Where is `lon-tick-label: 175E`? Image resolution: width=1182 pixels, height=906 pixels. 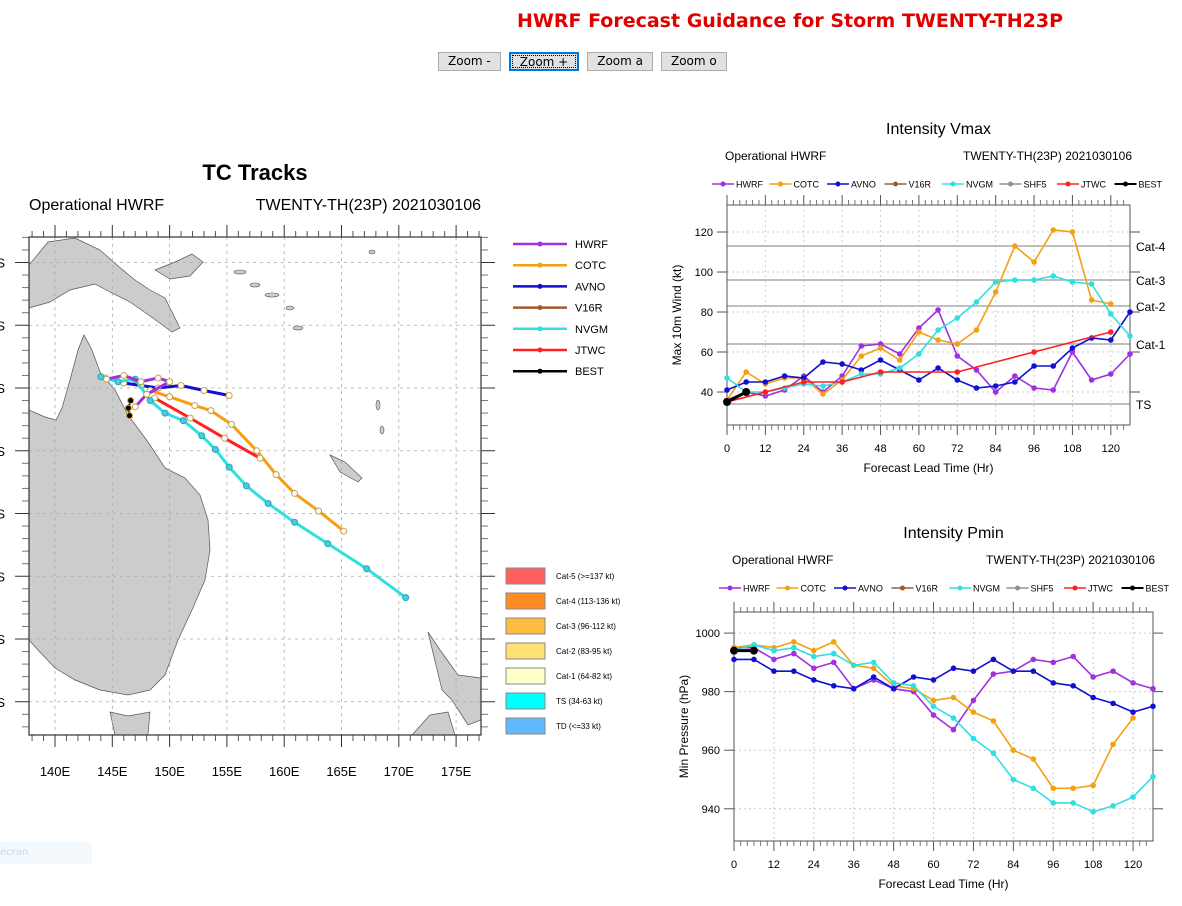
lon-tick-label: 175E is located at coordinates (456, 771).